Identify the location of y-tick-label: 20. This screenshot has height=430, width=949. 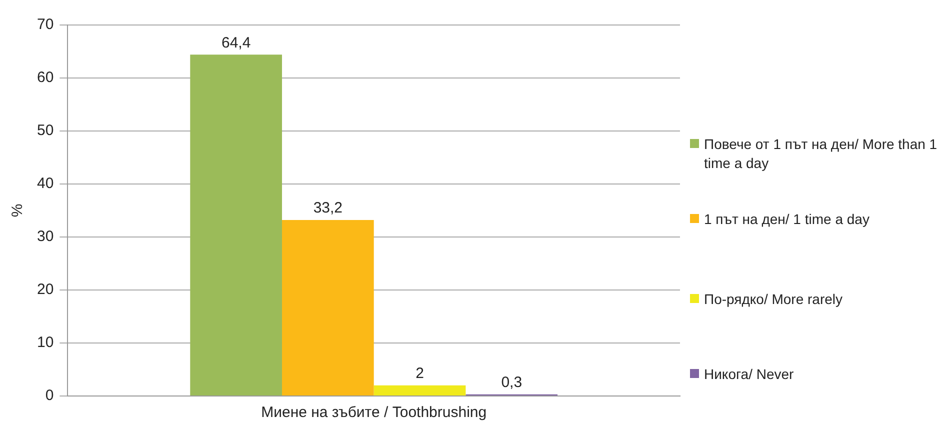
(45, 289).